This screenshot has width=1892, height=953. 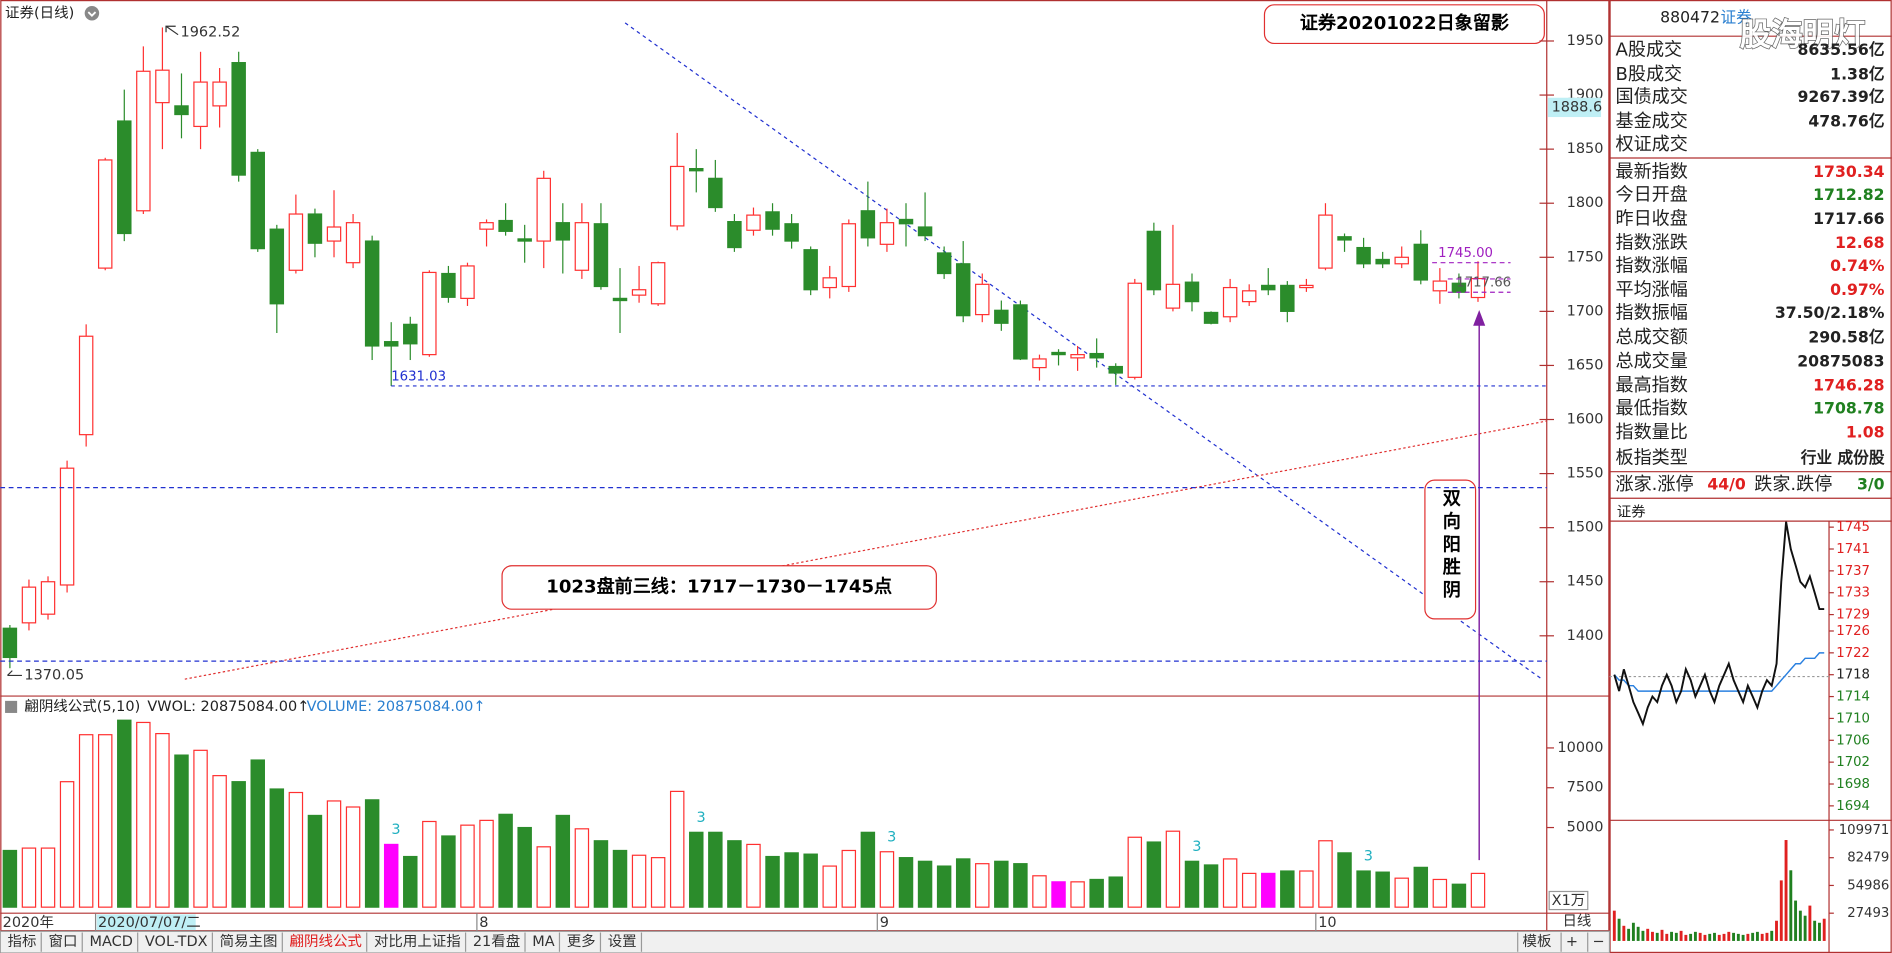 What do you see at coordinates (1537, 941) in the screenshot?
I see `right-tab: 模板` at bounding box center [1537, 941].